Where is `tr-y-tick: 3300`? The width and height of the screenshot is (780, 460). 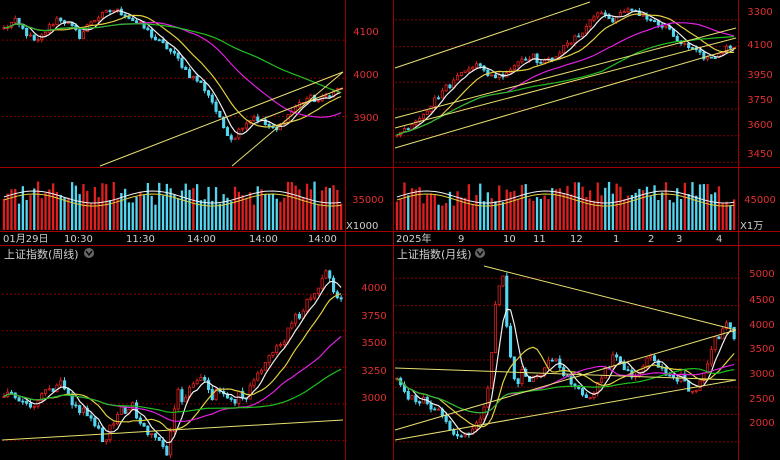
tr-y-tick: 3300 is located at coordinates (759, 12).